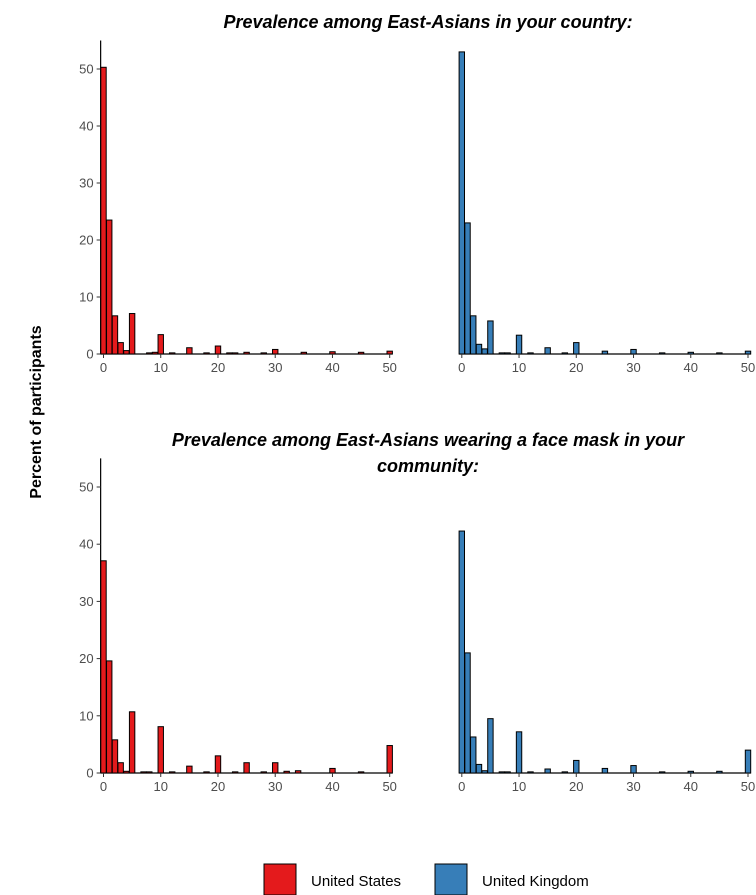 The height and width of the screenshot is (895, 756). I want to click on bottom-panel-title-line-2: community:, so click(428, 466).